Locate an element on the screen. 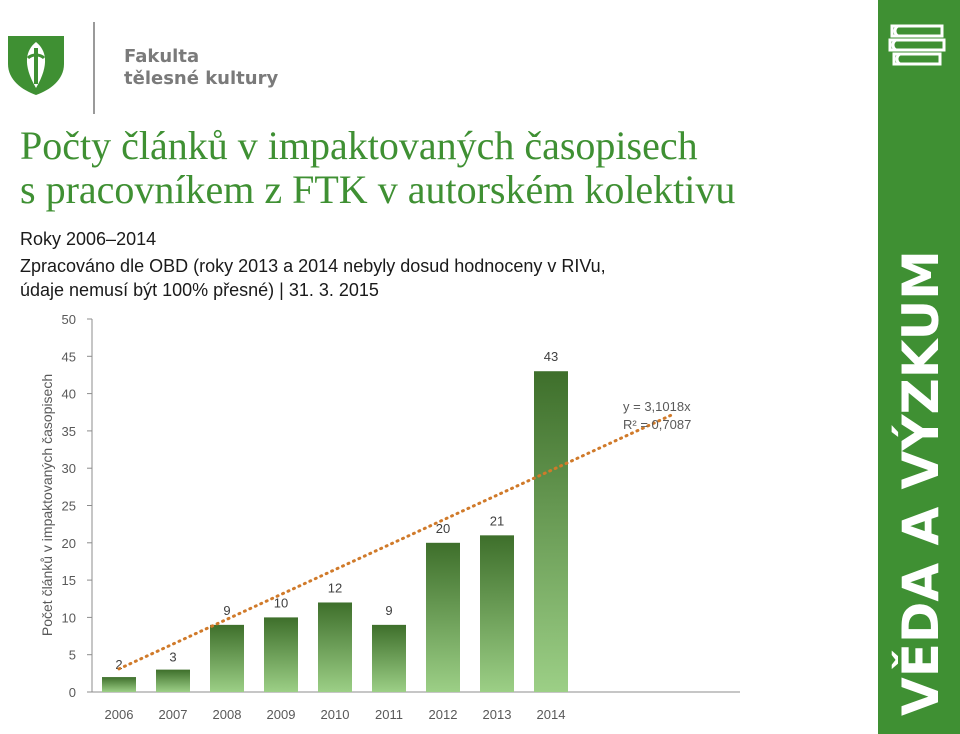 Image resolution: width=960 pixels, height=734 pixels. data-label: 43 is located at coordinates (551, 356).